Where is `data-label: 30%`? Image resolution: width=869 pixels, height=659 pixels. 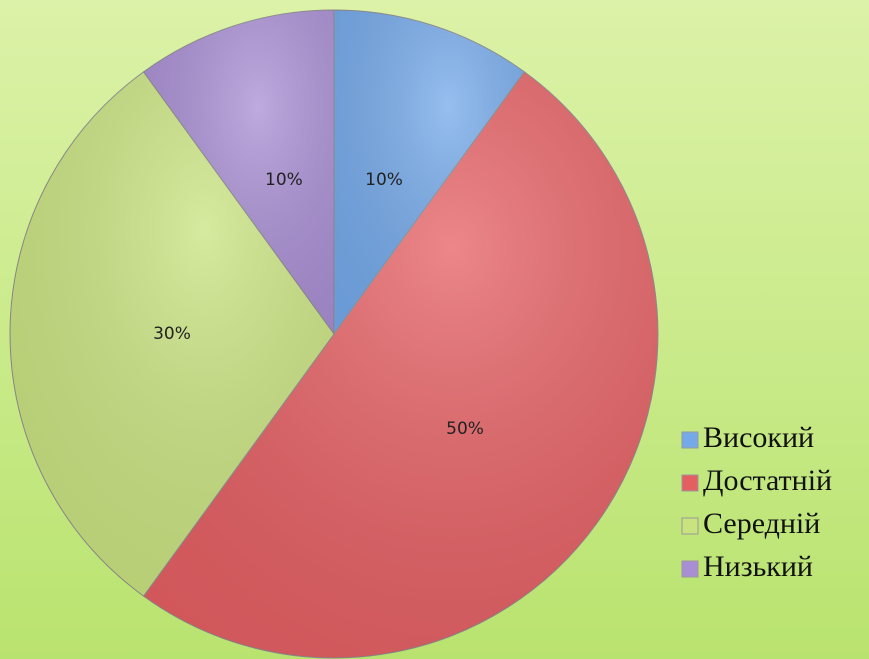 data-label: 30% is located at coordinates (172, 334).